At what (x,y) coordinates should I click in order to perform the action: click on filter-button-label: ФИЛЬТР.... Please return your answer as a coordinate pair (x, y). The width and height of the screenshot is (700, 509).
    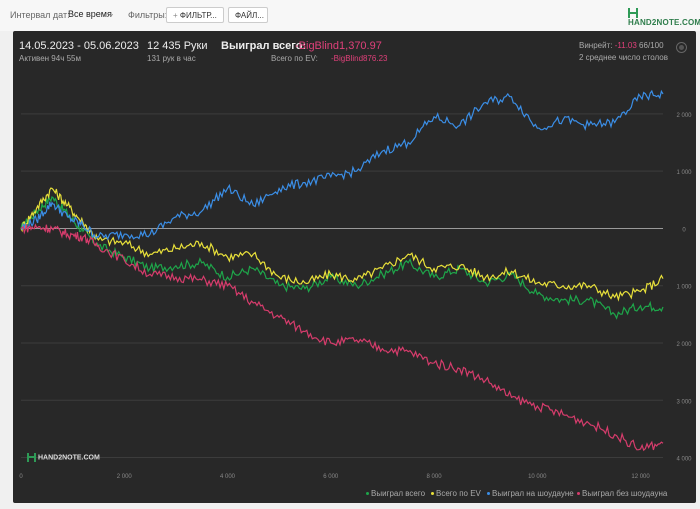
    Looking at the image, I should click on (198, 15).